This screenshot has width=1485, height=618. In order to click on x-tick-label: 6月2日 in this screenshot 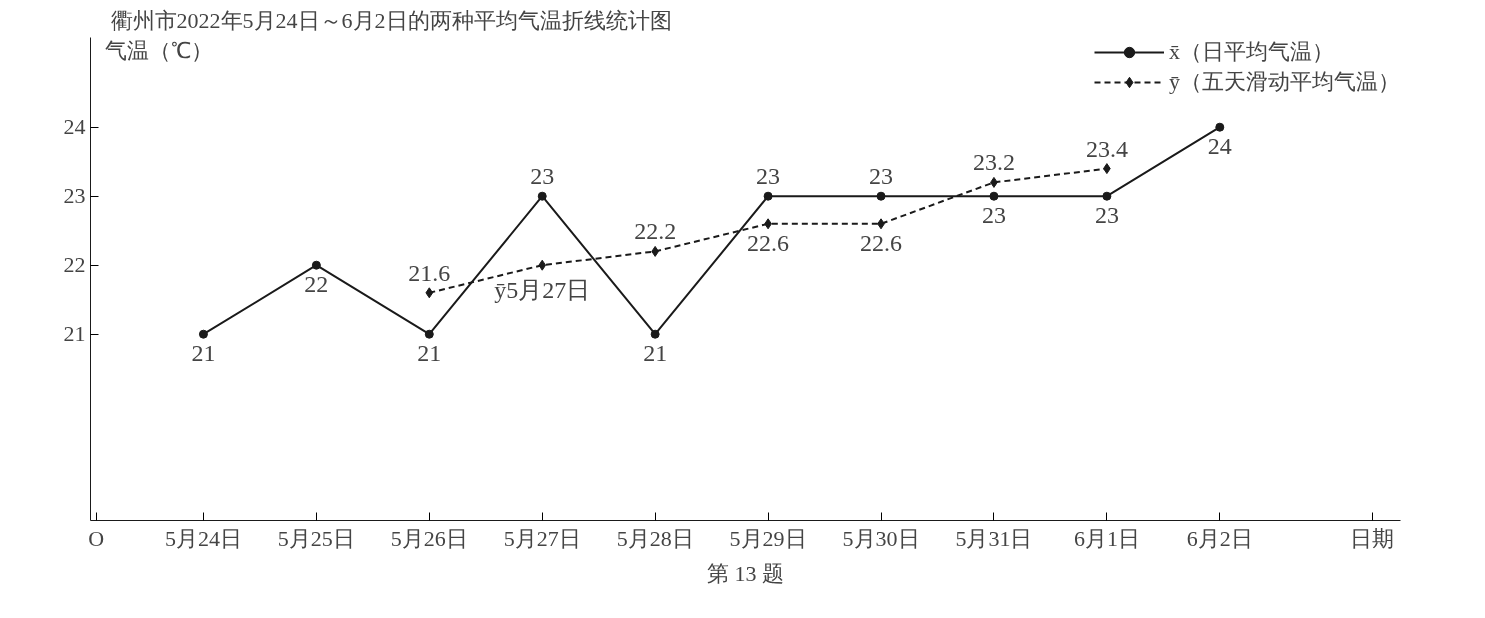, I will do `click(1219, 538)`.